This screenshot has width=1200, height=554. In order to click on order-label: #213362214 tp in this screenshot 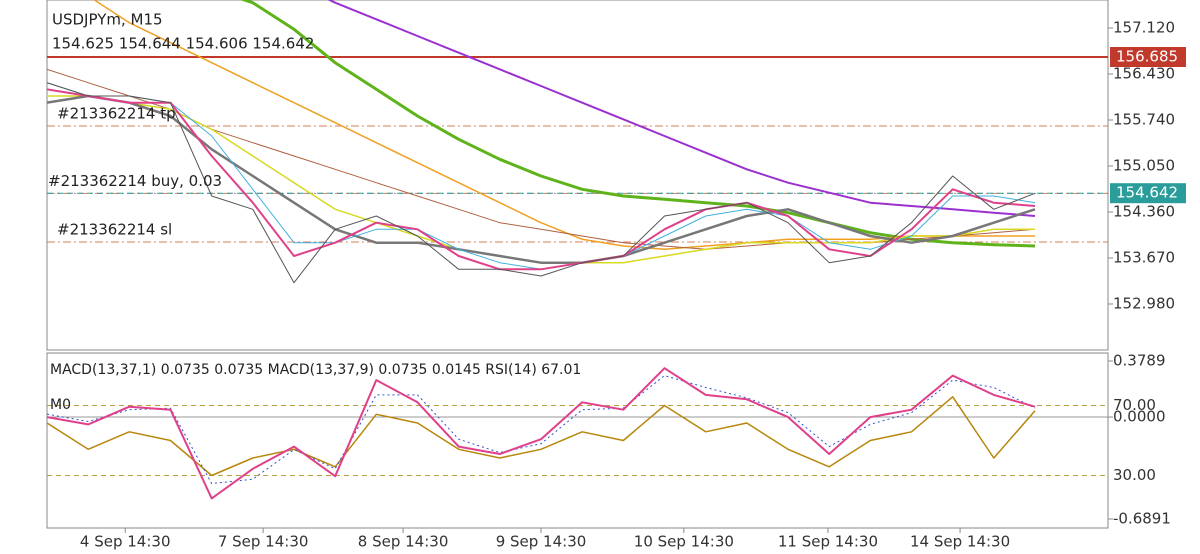, I will do `click(116, 114)`.